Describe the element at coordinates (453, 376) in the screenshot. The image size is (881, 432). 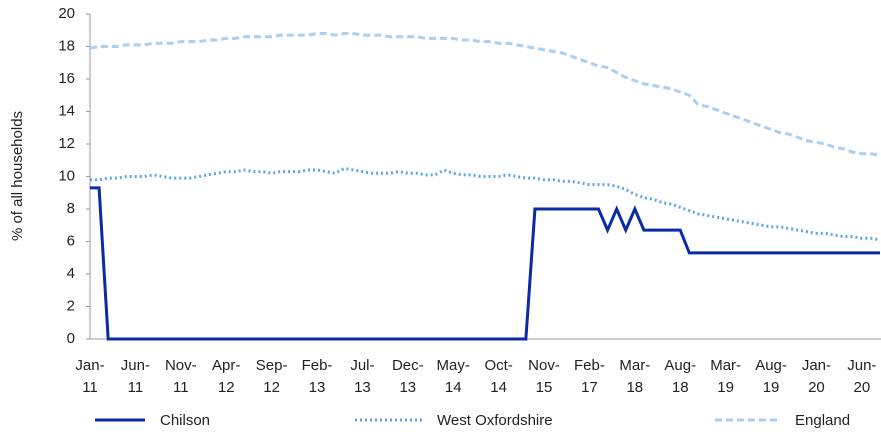
I see `x-tick-label: May-14` at that location.